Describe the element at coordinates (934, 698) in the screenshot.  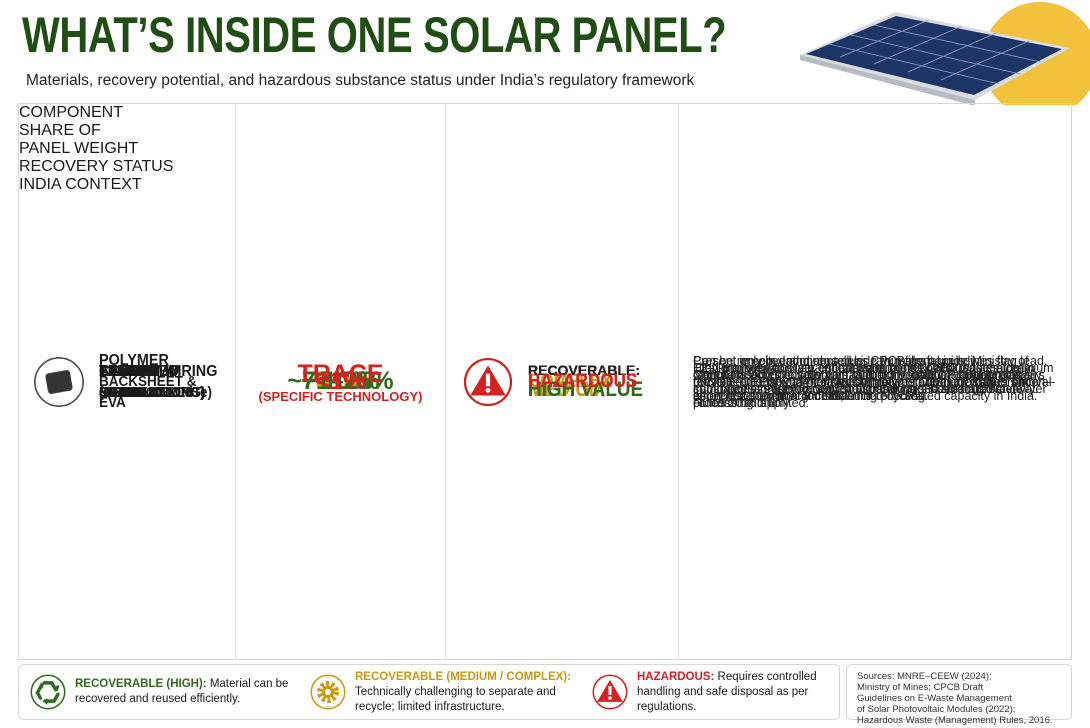
I see `source-line: Guidelines on E-Waste Management` at that location.